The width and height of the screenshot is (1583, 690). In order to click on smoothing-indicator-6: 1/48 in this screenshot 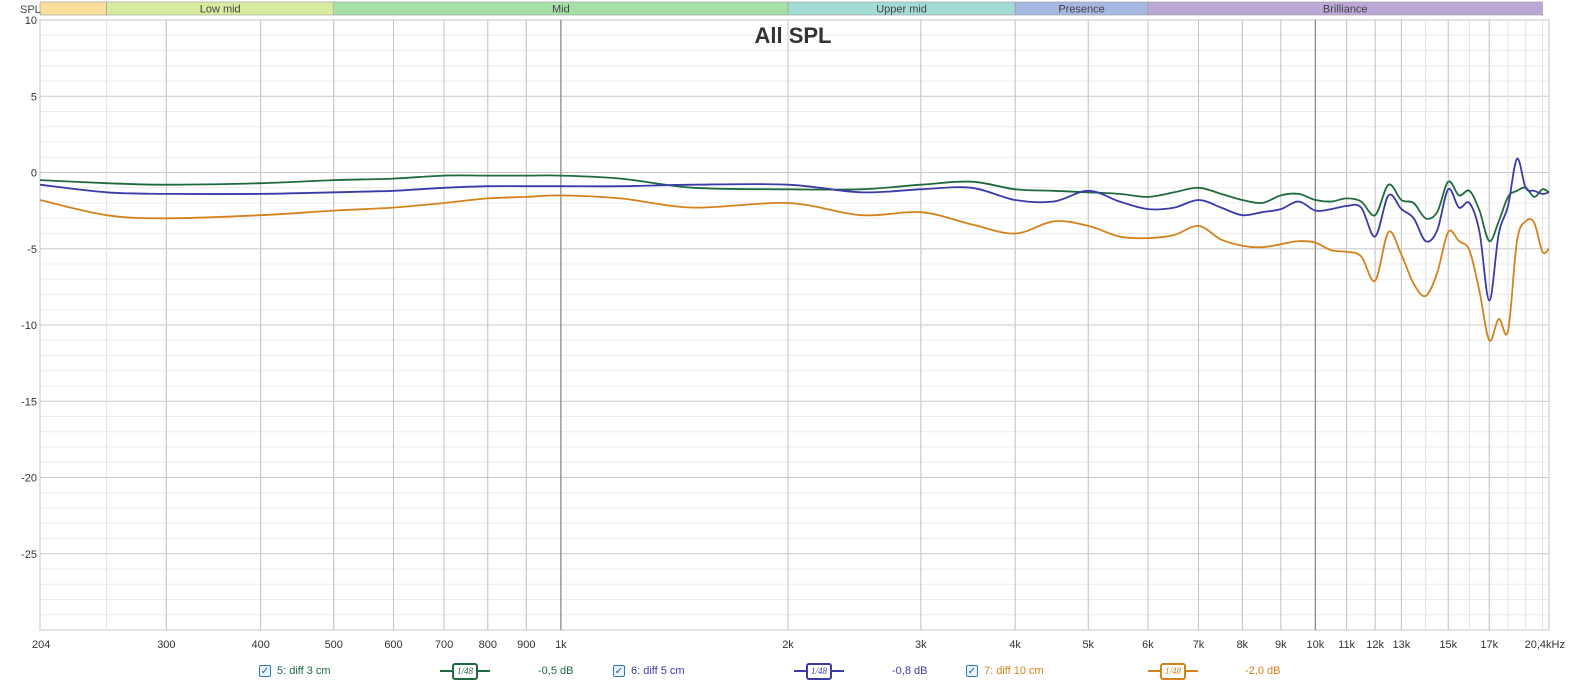, I will do `click(819, 671)`.